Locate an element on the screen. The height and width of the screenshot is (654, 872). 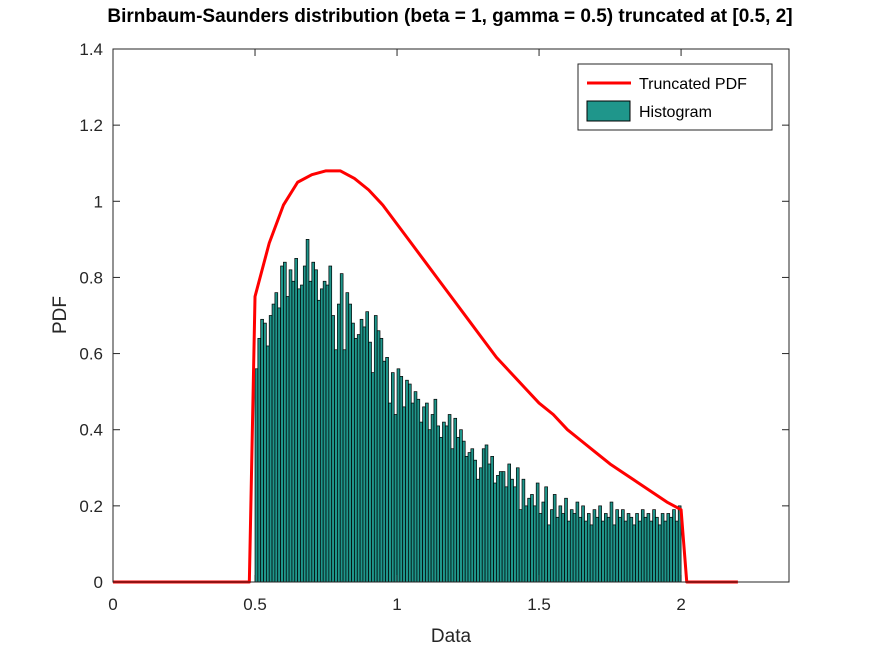
y-tick-label: 1.4 is located at coordinates (91, 49).